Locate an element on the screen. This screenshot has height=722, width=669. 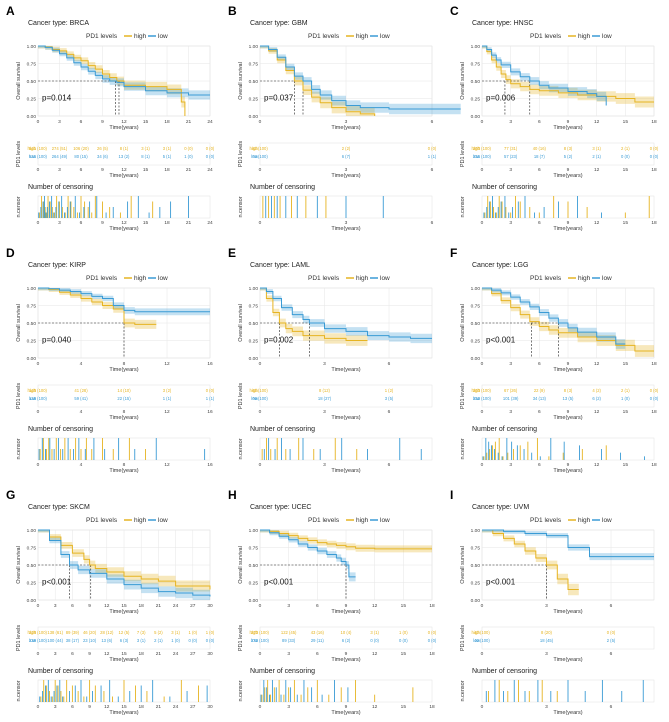
risk-low-cell: 145 (100) is located at coordinates (38, 398).